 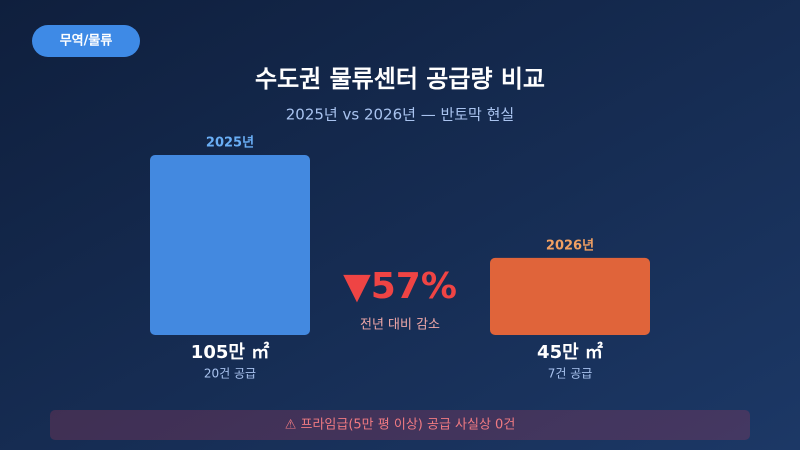 I want to click on footer-box, so click(x=400, y=425).